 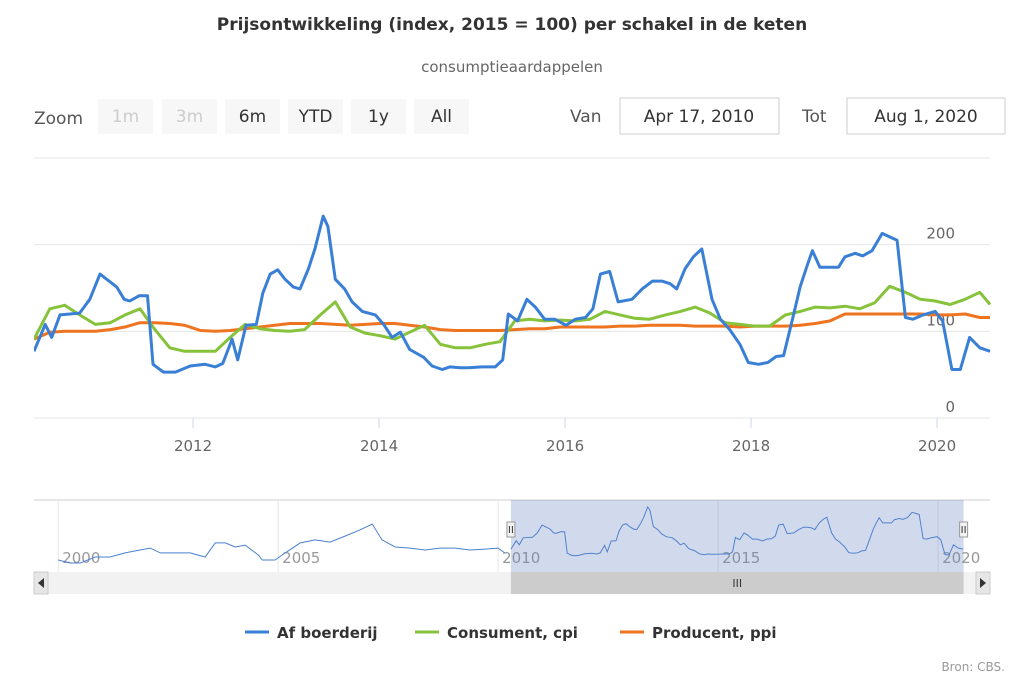 What do you see at coordinates (940, 234) in the screenshot?
I see `y-tick-label: 200` at bounding box center [940, 234].